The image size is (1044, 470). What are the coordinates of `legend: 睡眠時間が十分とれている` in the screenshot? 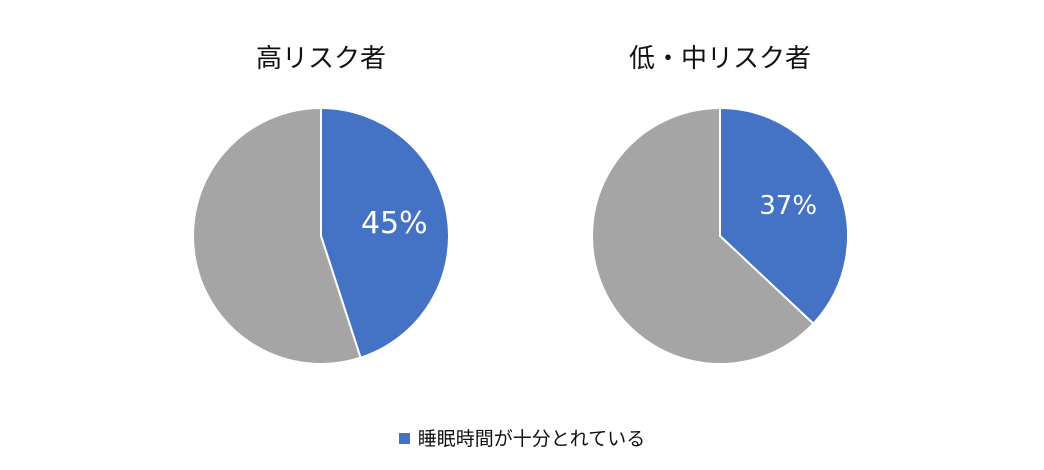 It's located at (522, 437).